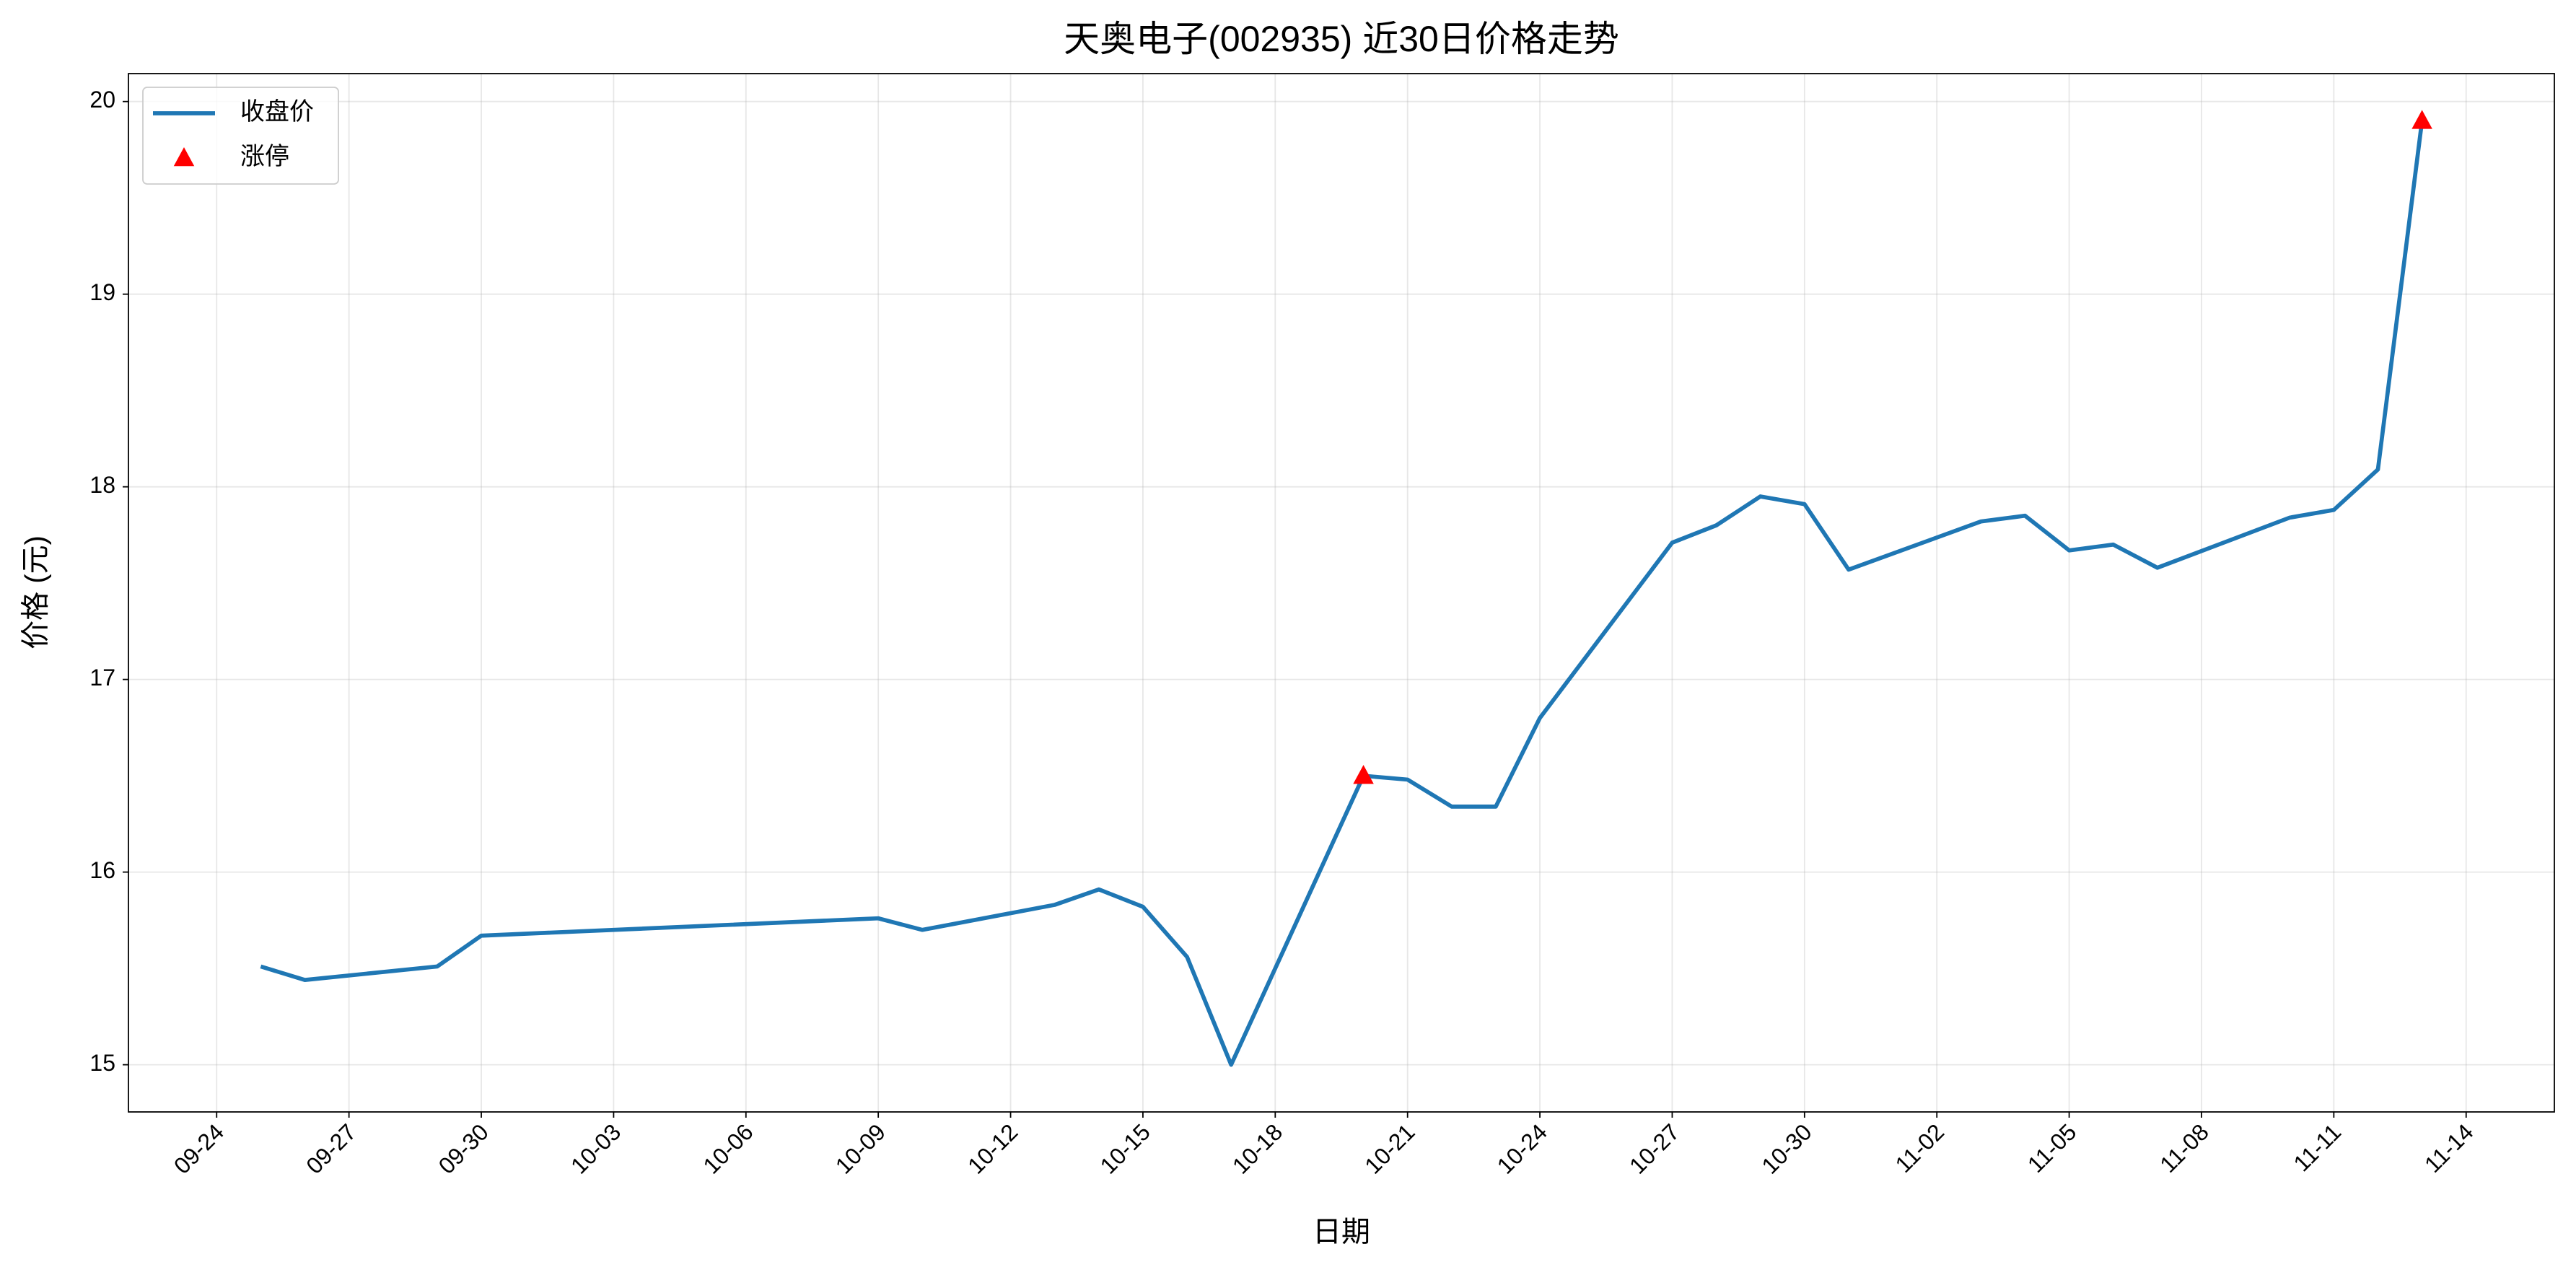 The image size is (2576, 1275). I want to click on chart-title: 天奥电子(002935) 近30日价格走势, so click(1341, 39).